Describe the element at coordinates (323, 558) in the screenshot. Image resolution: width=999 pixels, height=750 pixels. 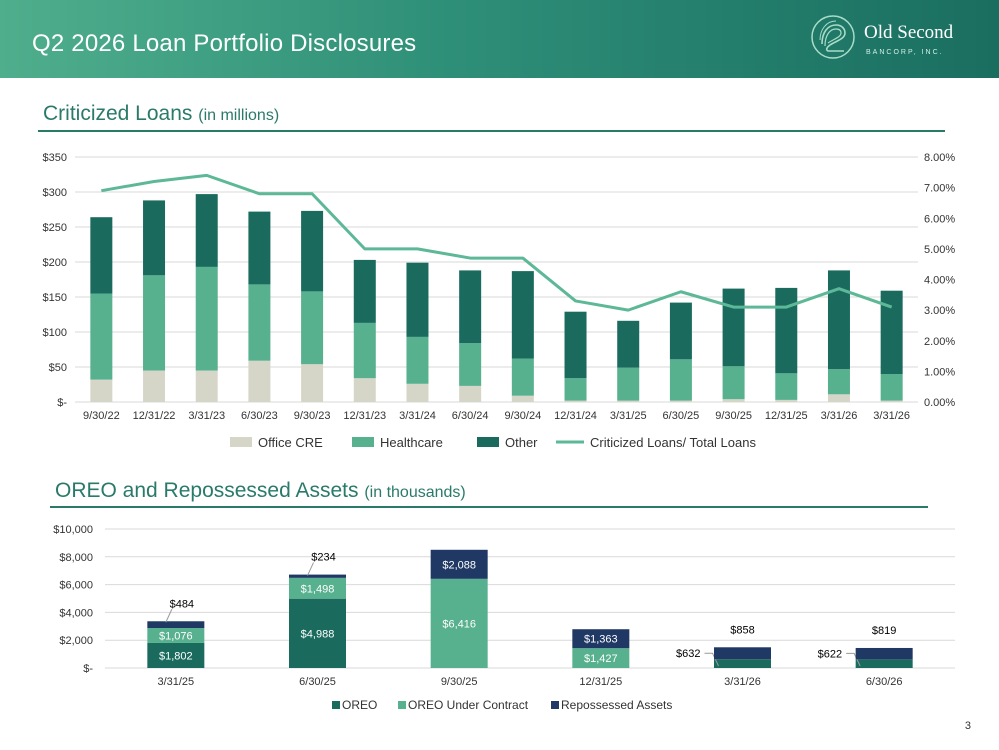
I see `data-label: $234` at that location.